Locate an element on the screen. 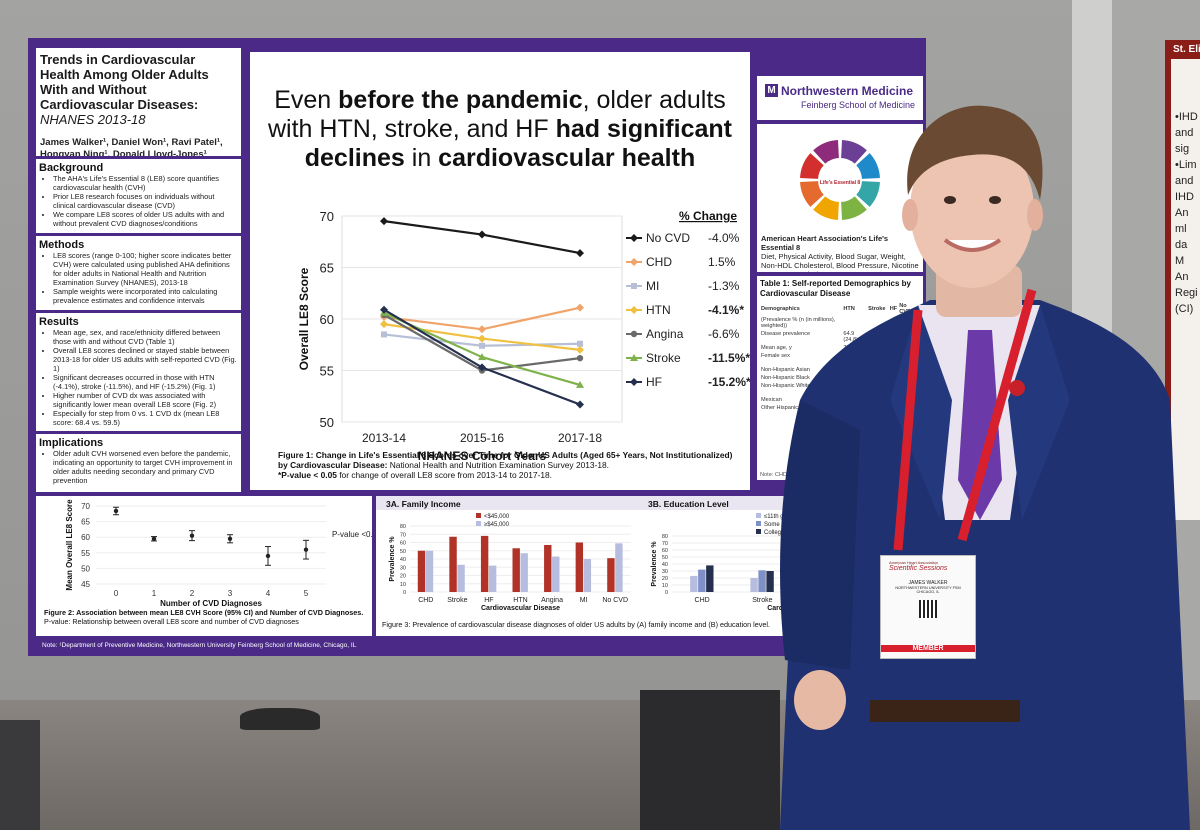 The width and height of the screenshot is (1200, 830). side-poster-line: ml is located at coordinates (1181, 229).